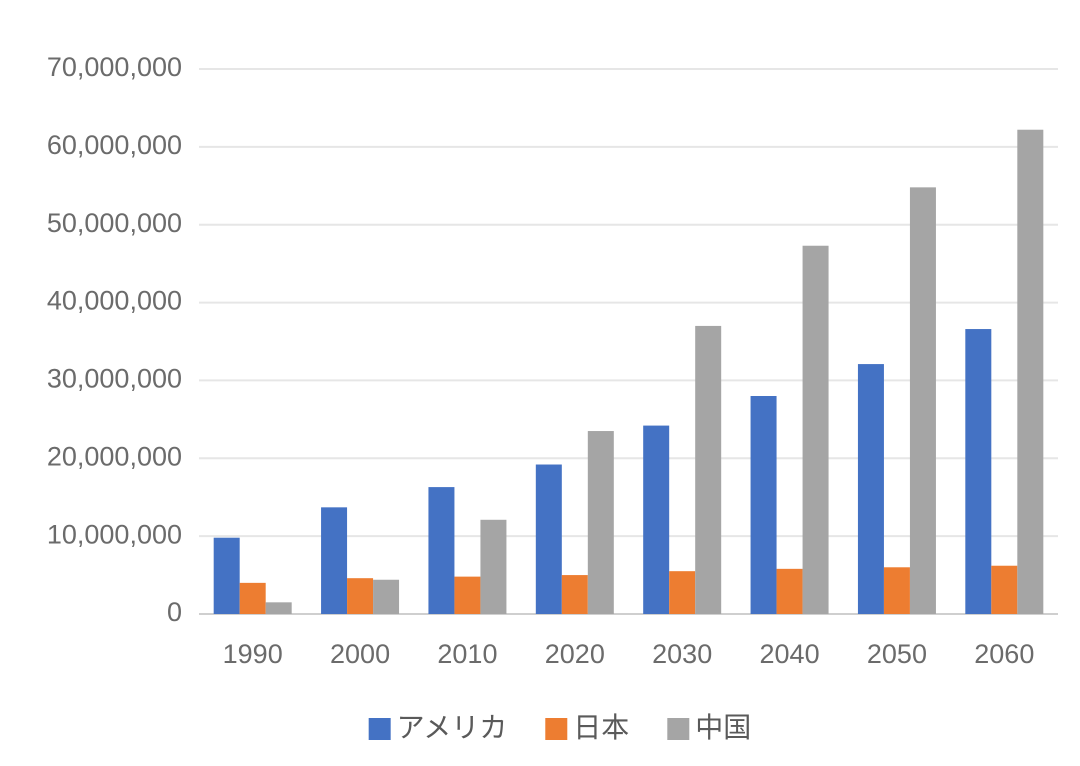 The image size is (1080, 766). I want to click on bar-日本-1990, so click(252, 598).